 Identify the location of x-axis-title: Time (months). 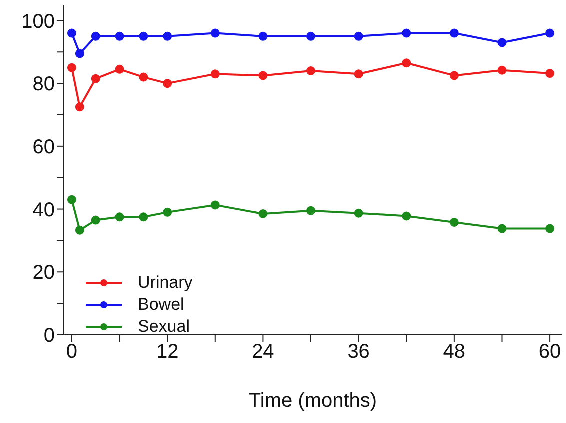
(313, 401).